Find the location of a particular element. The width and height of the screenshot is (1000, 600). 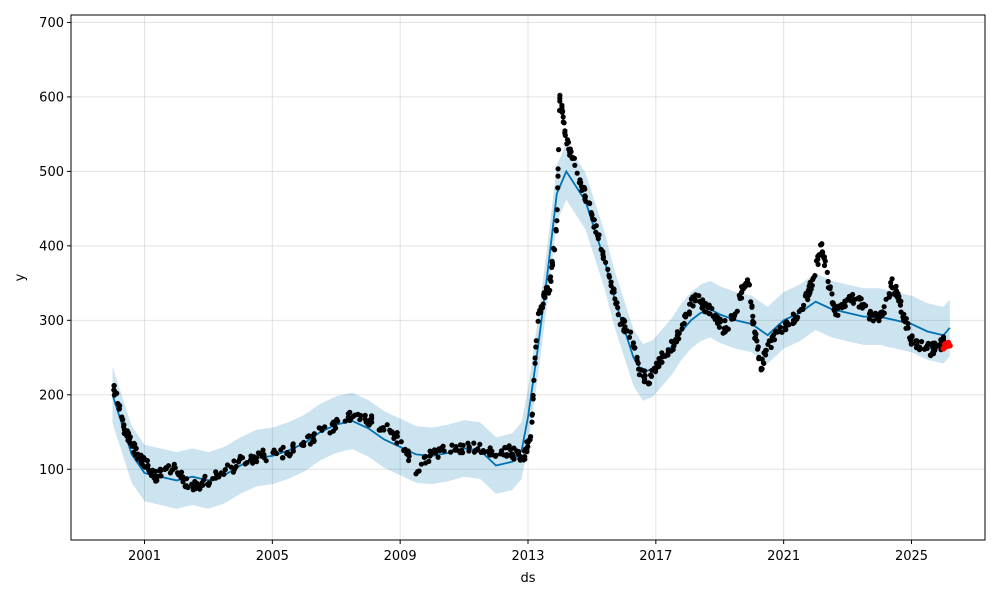

y-tick-label: 700 is located at coordinates (51, 23).